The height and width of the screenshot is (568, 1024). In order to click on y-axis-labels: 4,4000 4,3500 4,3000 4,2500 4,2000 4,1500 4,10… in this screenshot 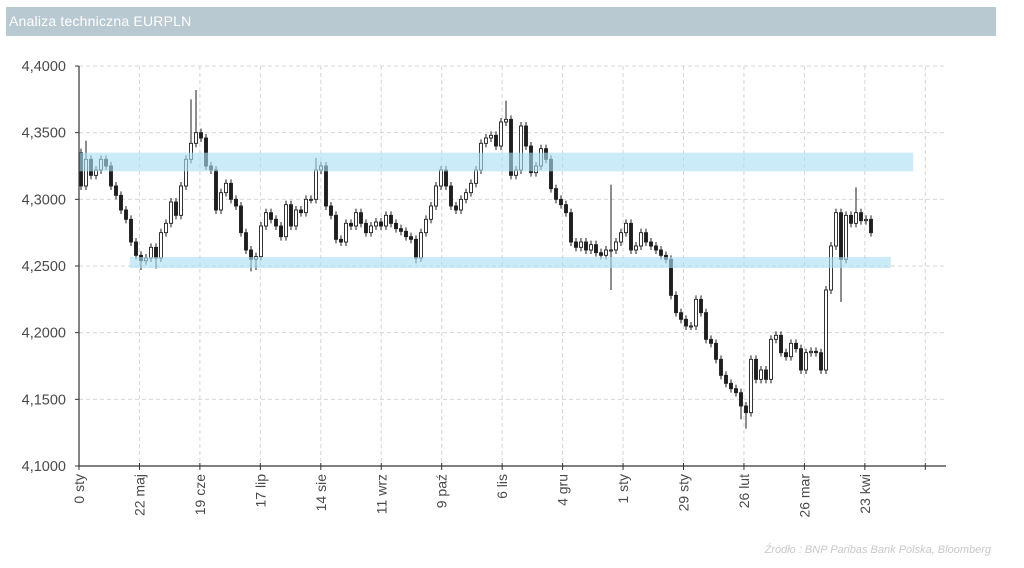, I will do `click(44, 267)`.